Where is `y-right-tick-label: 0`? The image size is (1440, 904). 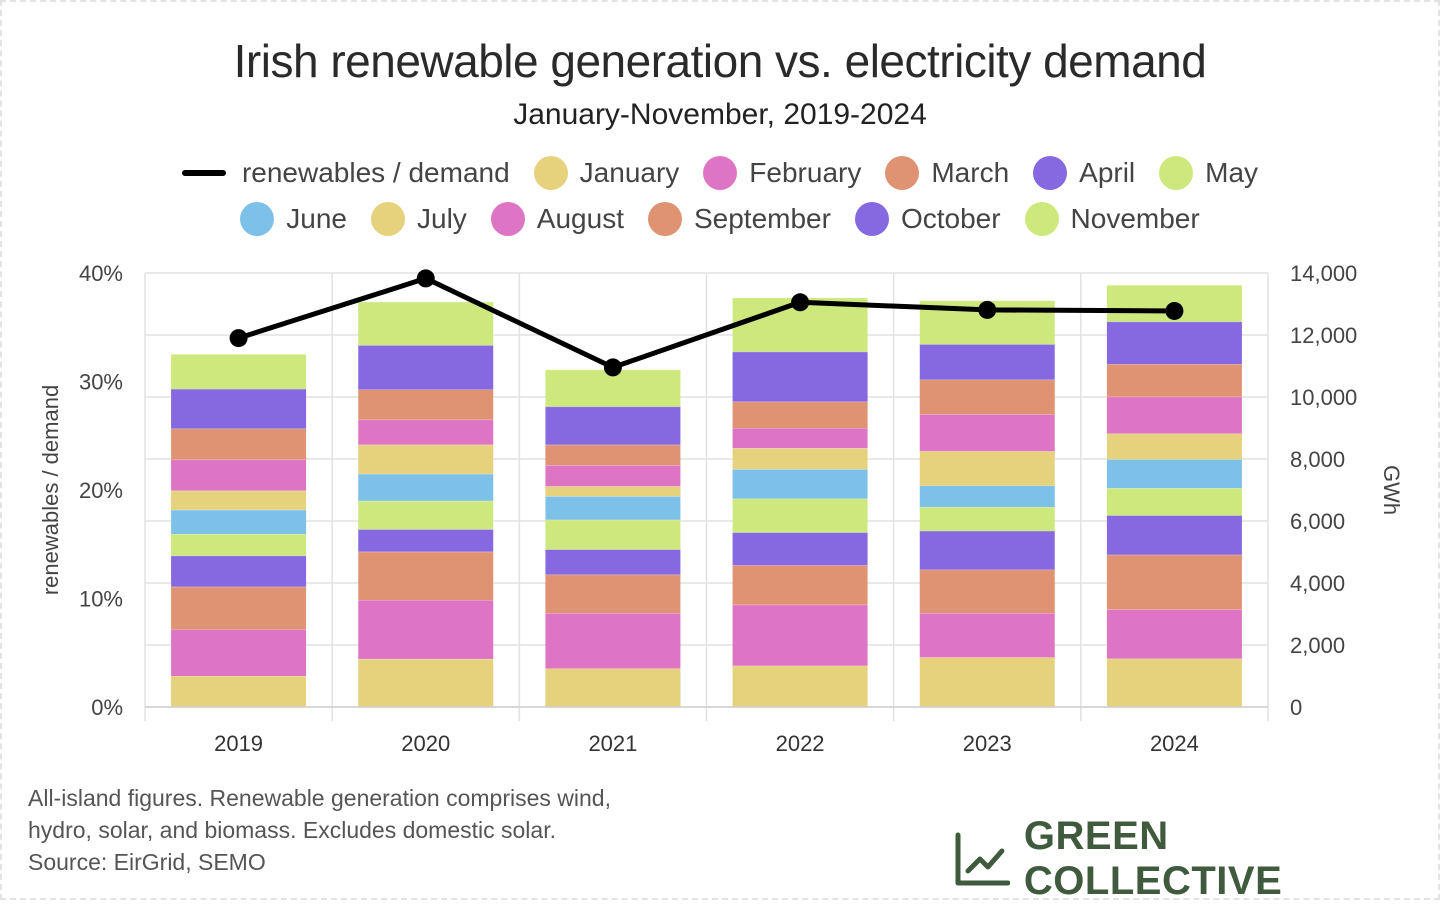
y-right-tick-label: 0 is located at coordinates (1296, 707).